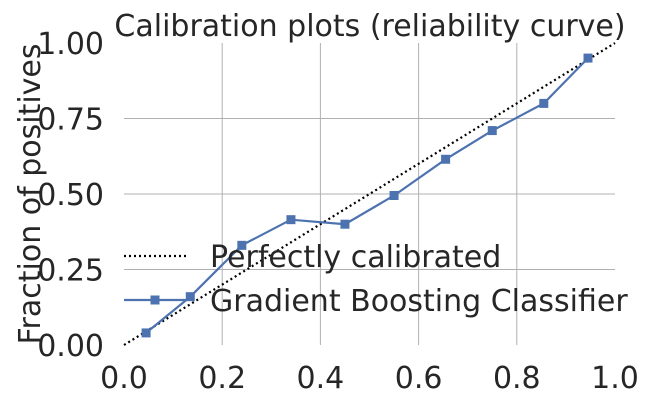 The width and height of the screenshot is (648, 402). What do you see at coordinates (222, 378) in the screenshot?
I see `x-tick-label: 0.2` at bounding box center [222, 378].